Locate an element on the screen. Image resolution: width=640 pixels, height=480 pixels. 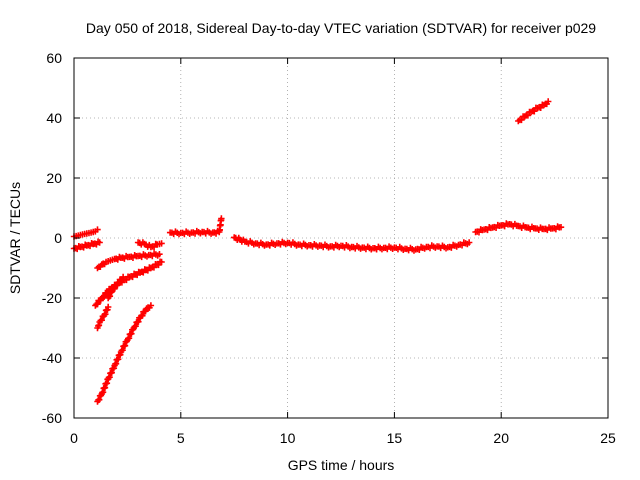
x-tick-label: 15 is located at coordinates (395, 438).